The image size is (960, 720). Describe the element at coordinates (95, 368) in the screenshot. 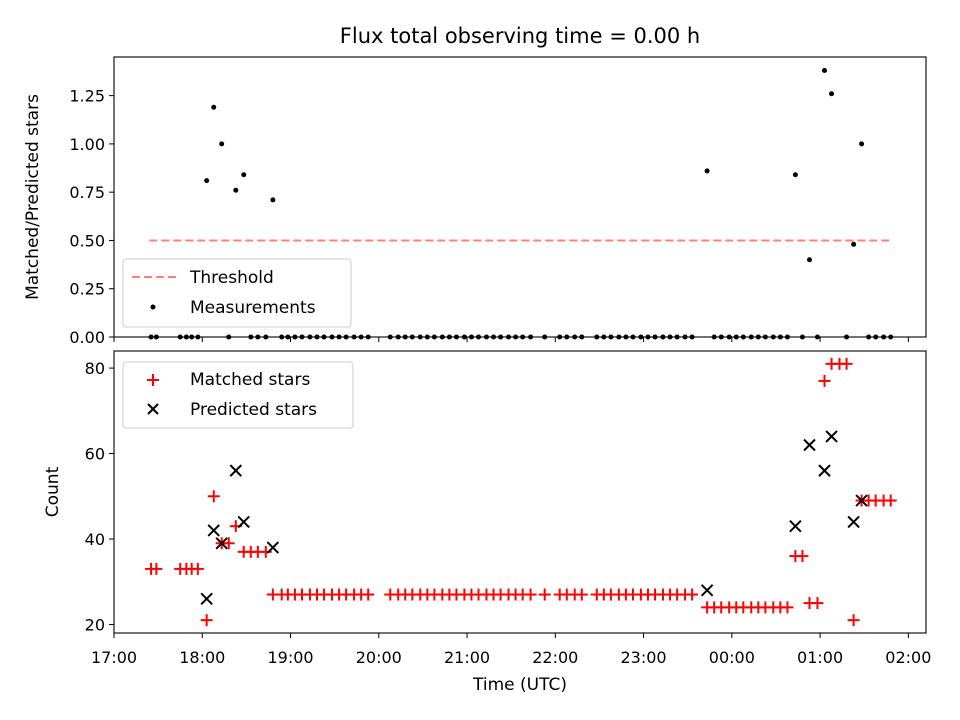

I see `bottom-y-tick-label: 80` at that location.